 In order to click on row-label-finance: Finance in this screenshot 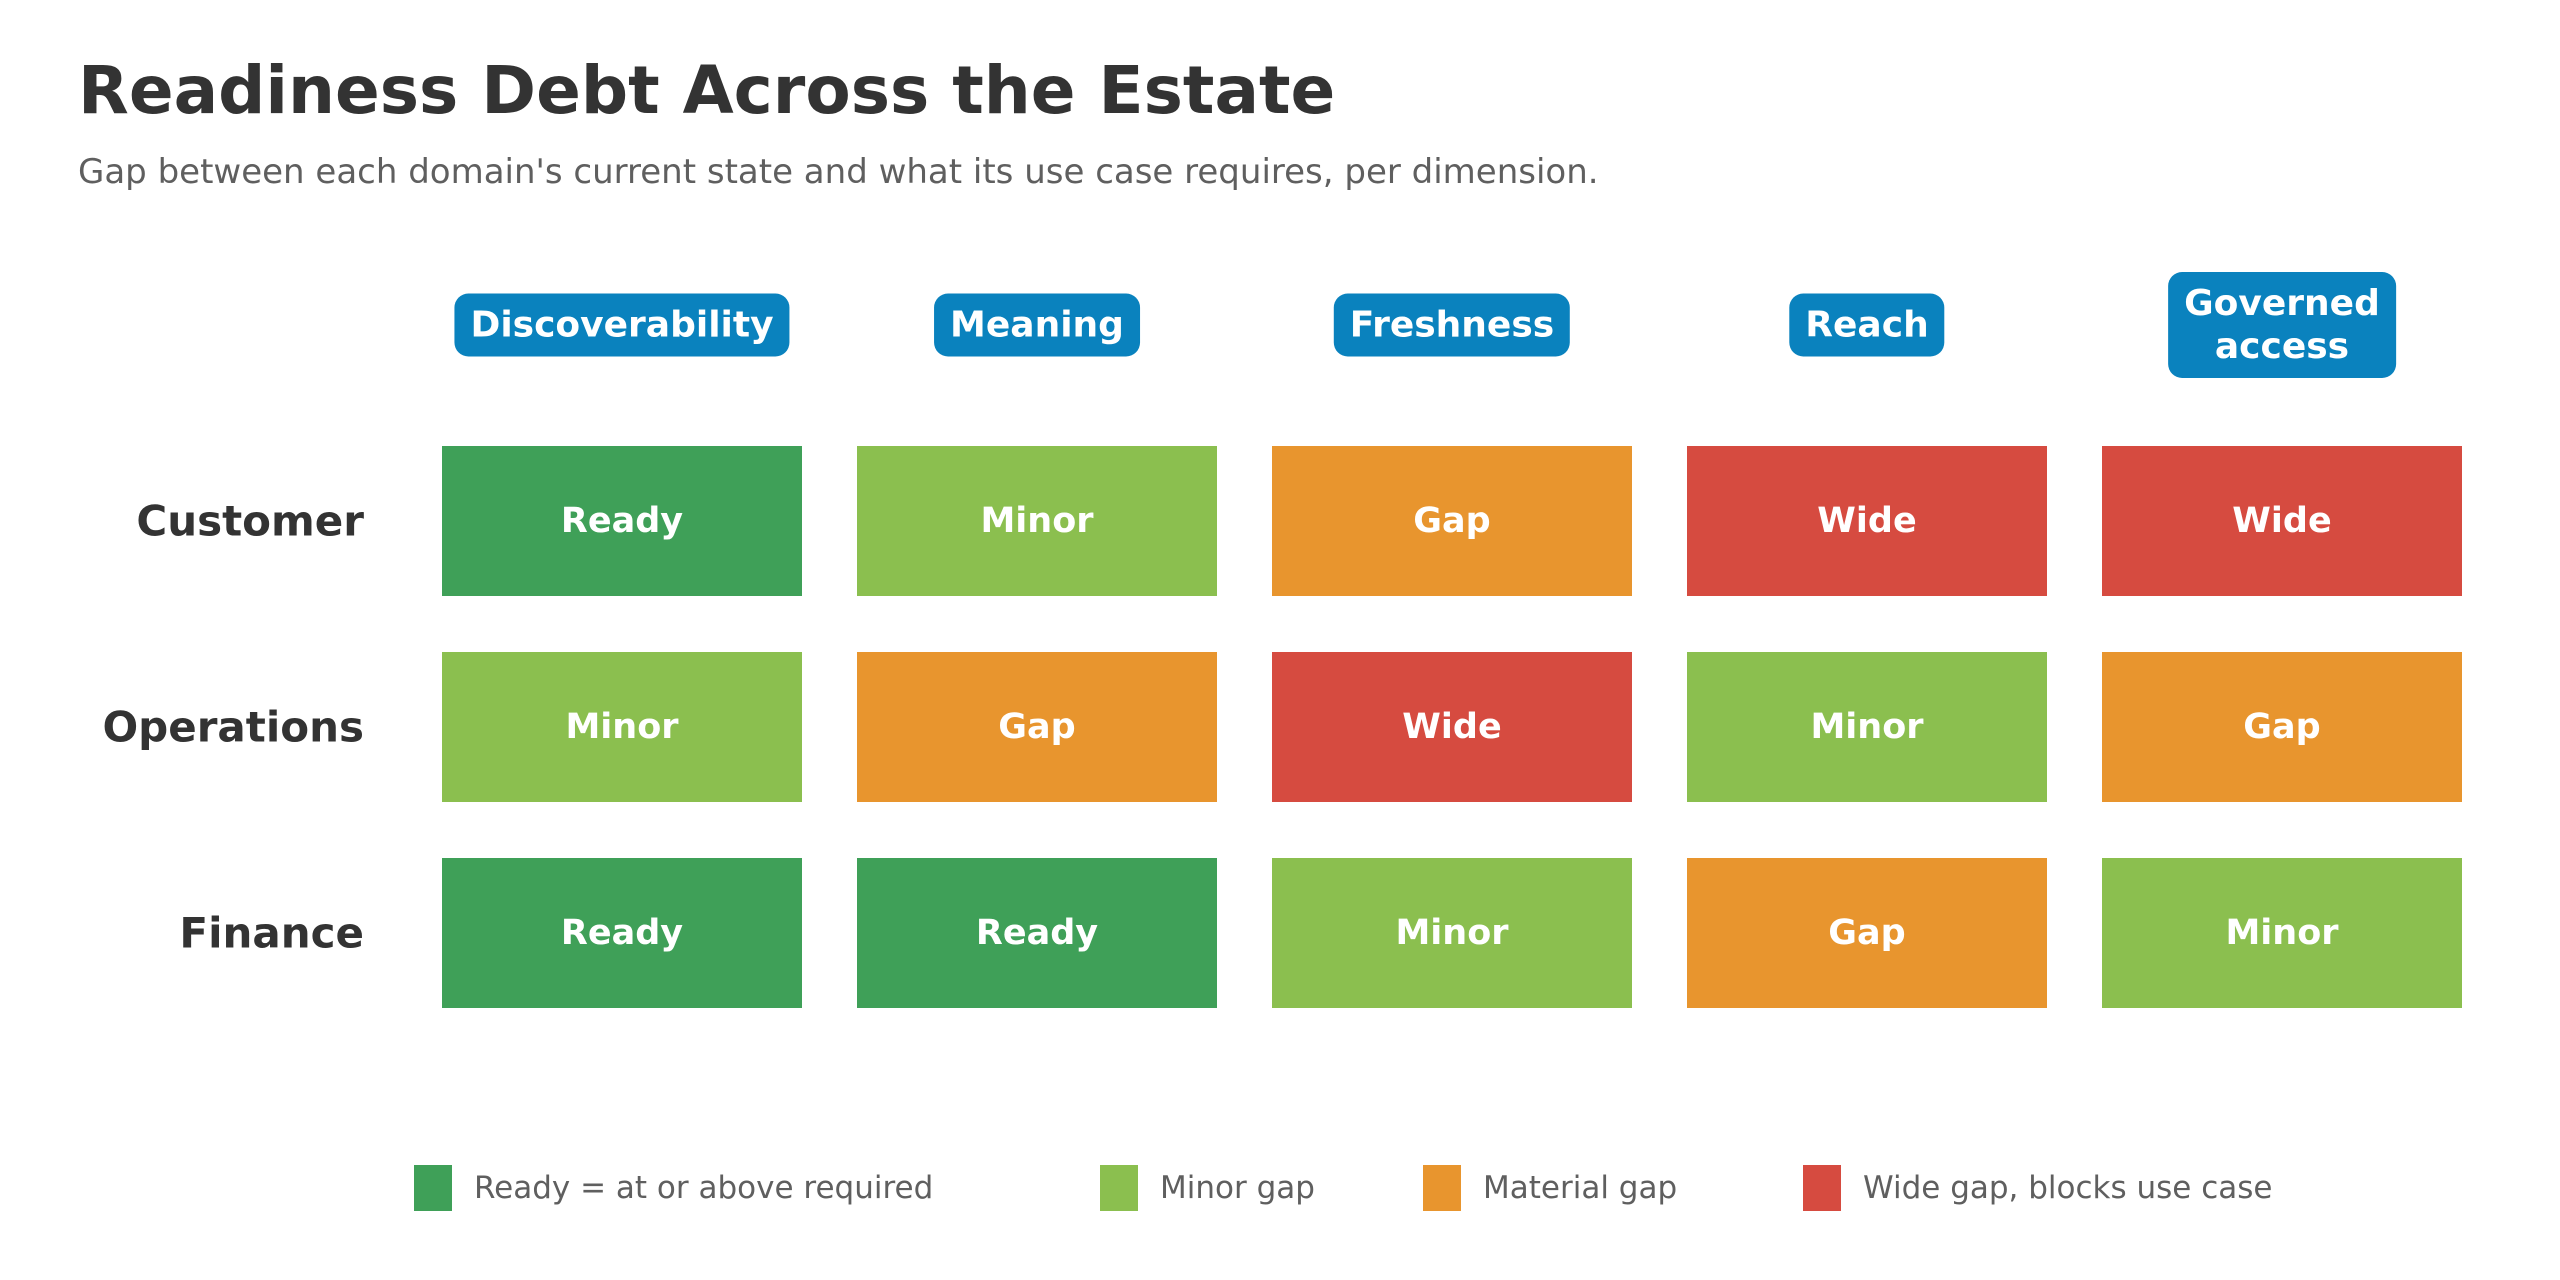, I will do `click(271, 933)`.